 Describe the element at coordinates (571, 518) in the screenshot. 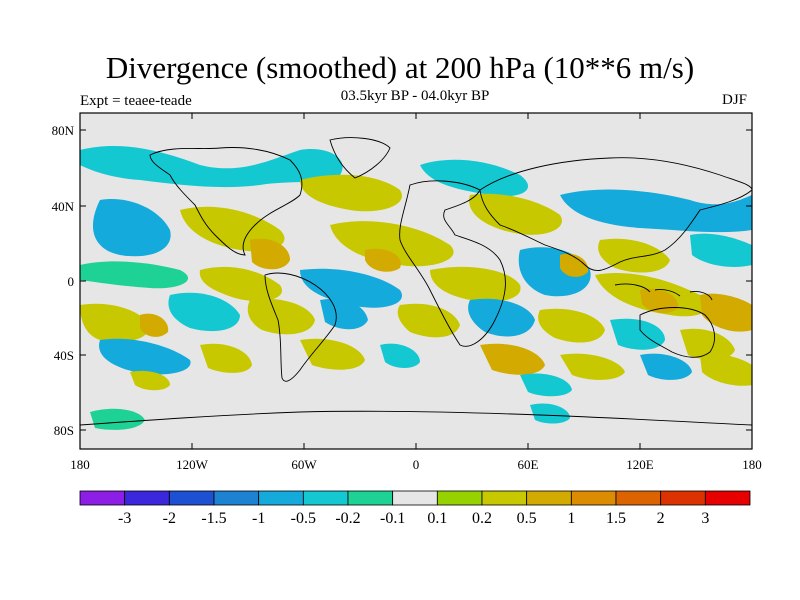

I see `colorbar-label: 1` at that location.